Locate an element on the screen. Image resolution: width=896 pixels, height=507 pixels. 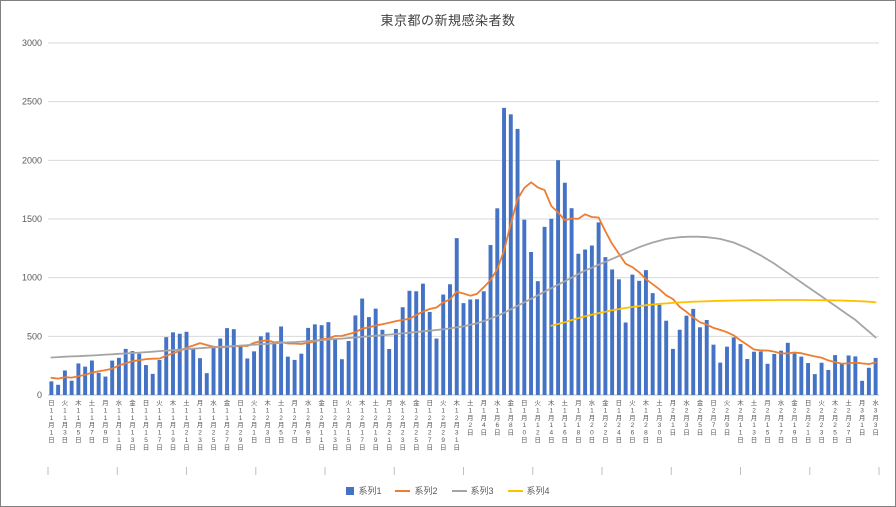
x-axis-label-char: 4 is located at coordinates (551, 433).